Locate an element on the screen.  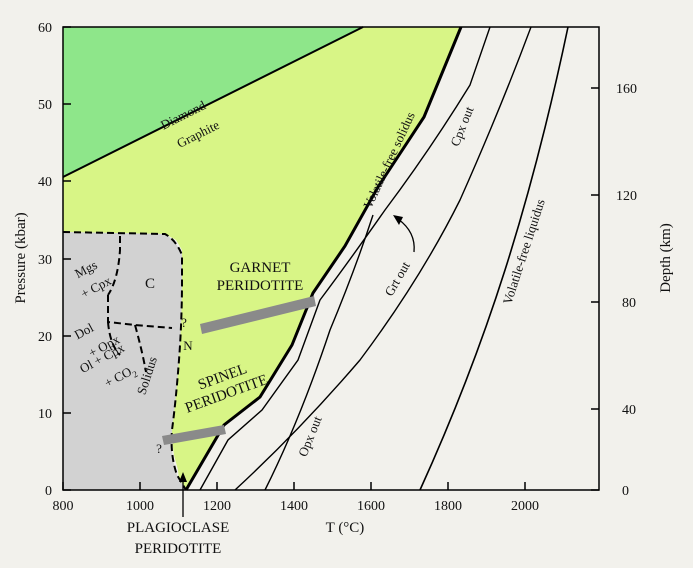
garnet-label-line1: GARNET is located at coordinates (260, 268).